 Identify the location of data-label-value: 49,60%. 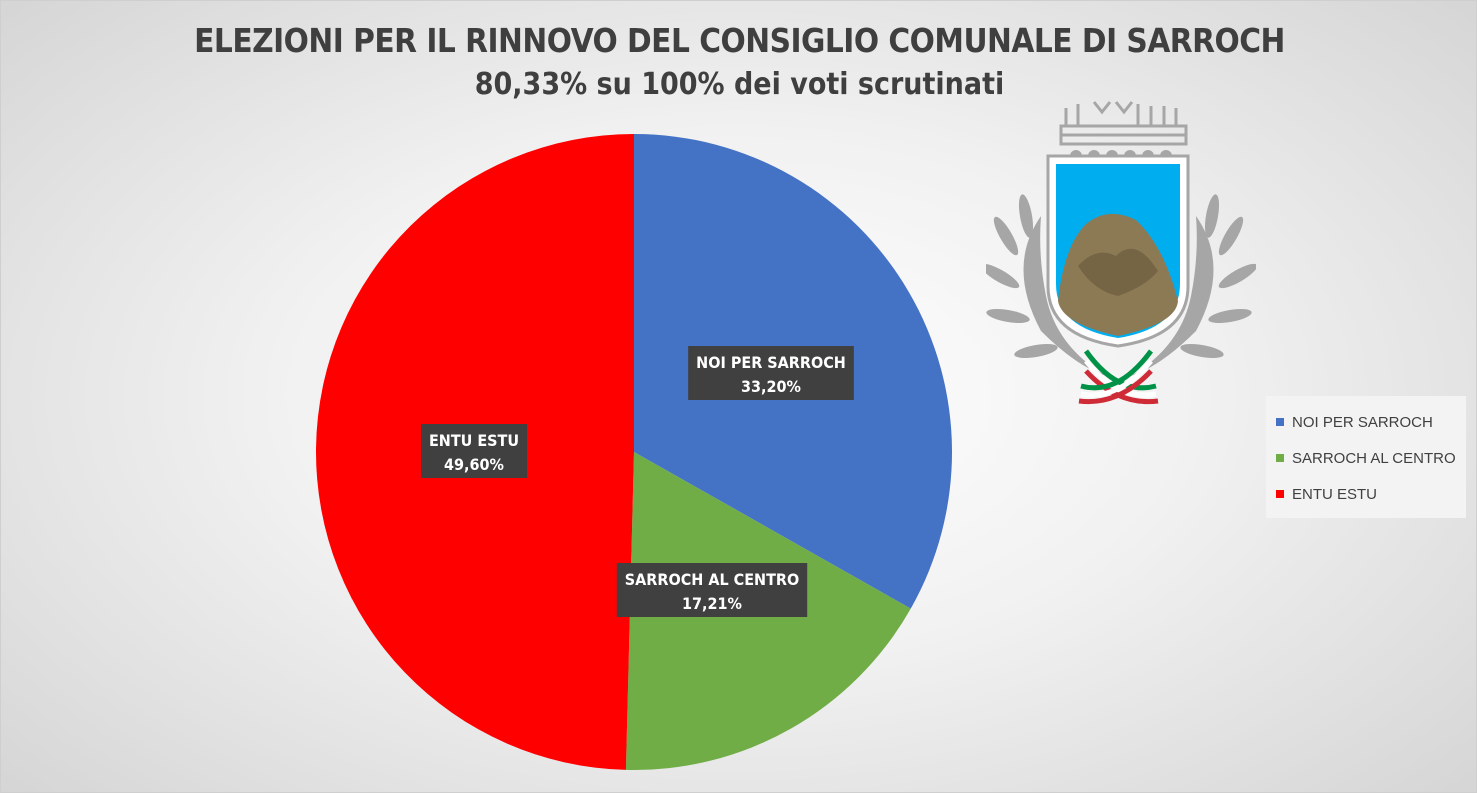
(474, 464).